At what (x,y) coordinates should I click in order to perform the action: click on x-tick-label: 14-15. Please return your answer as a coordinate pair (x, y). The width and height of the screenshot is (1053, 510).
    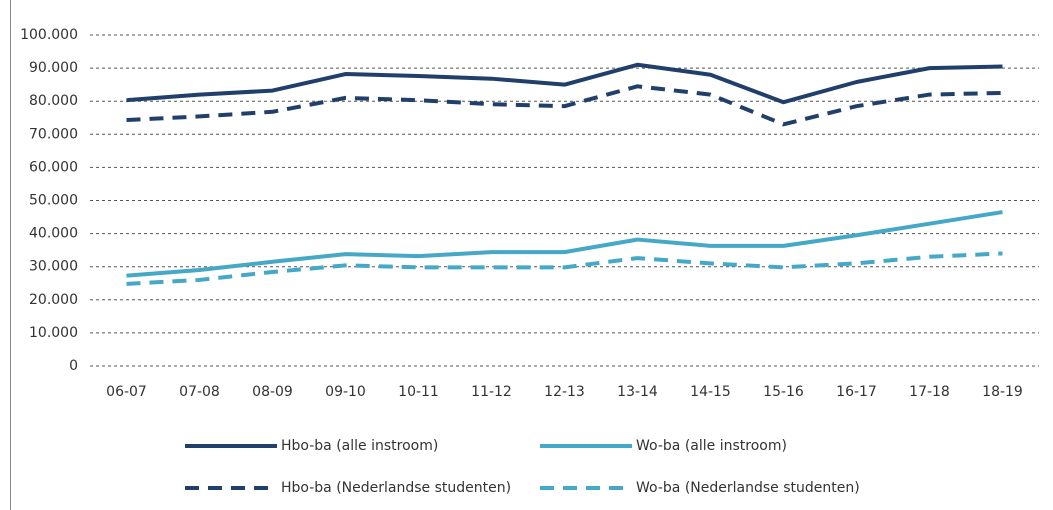
    Looking at the image, I should click on (710, 392).